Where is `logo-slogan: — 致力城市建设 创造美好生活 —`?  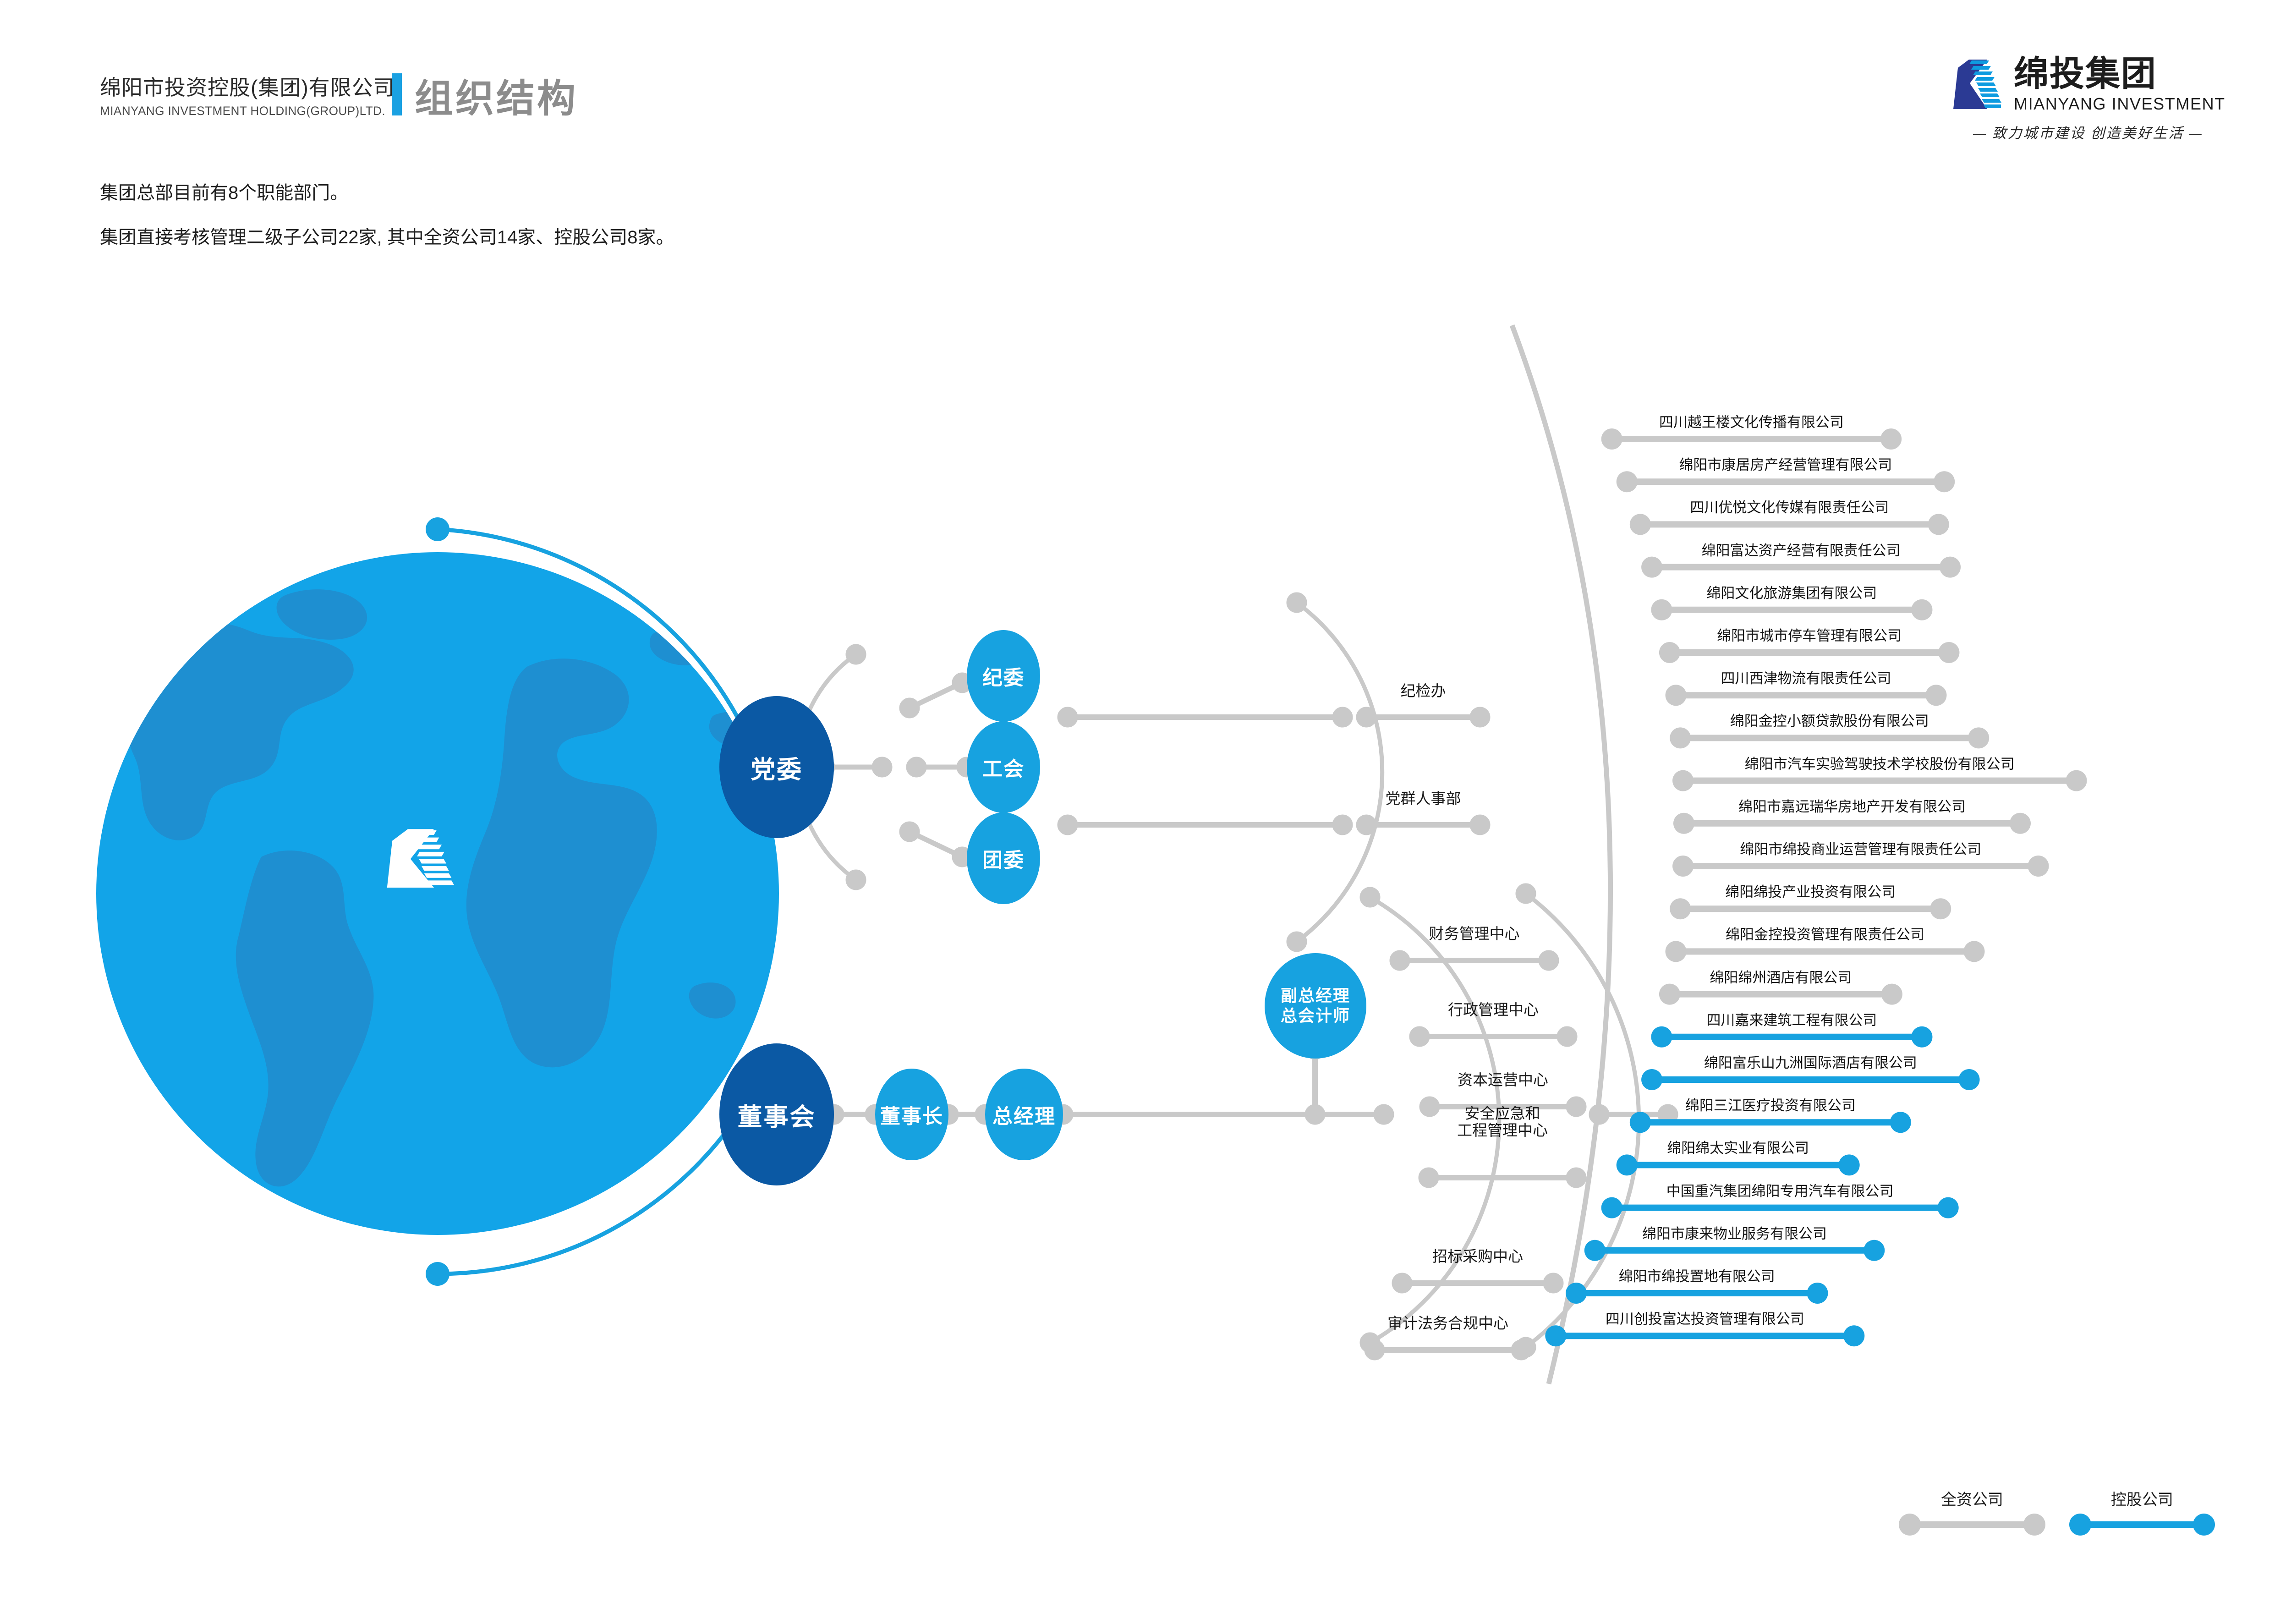
logo-slogan: — 致力城市建设 创造美好生活 — is located at coordinates (2088, 133).